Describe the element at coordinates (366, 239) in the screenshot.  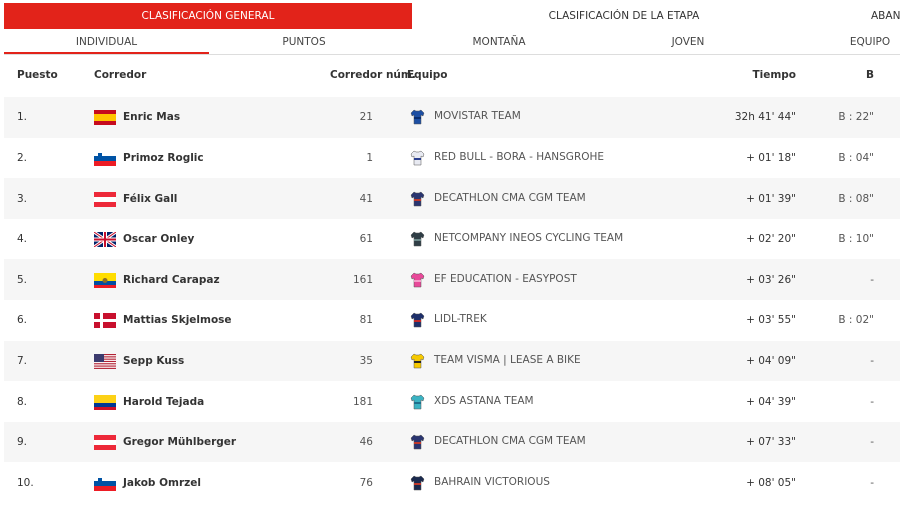
I see `bib-number: 61` at that location.